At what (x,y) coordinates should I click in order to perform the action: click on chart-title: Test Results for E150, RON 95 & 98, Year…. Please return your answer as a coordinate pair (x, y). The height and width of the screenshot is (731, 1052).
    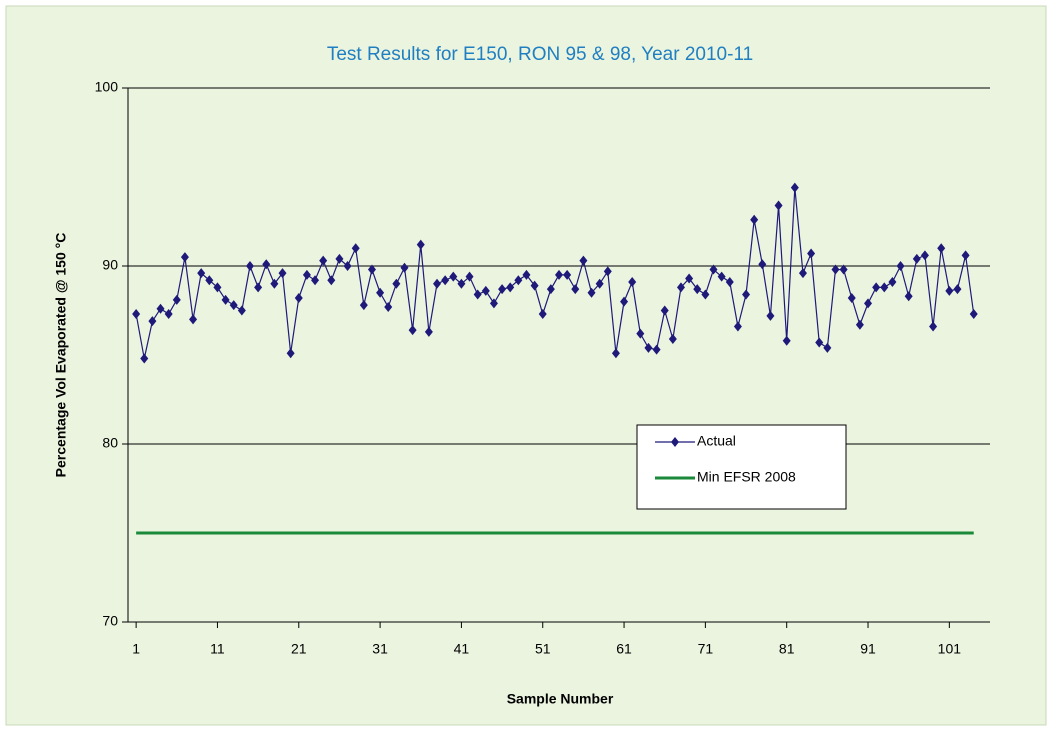
    Looking at the image, I should click on (540, 54).